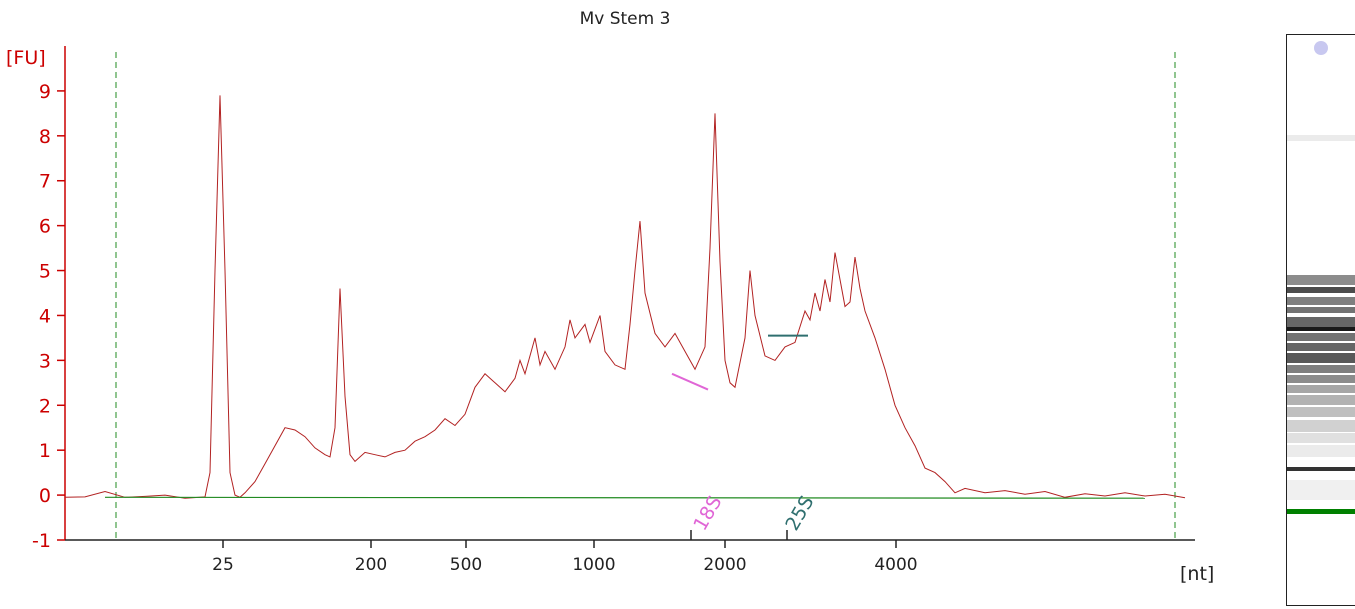  Describe the element at coordinates (223, 565) in the screenshot. I see `x-tick-label: 25` at that location.